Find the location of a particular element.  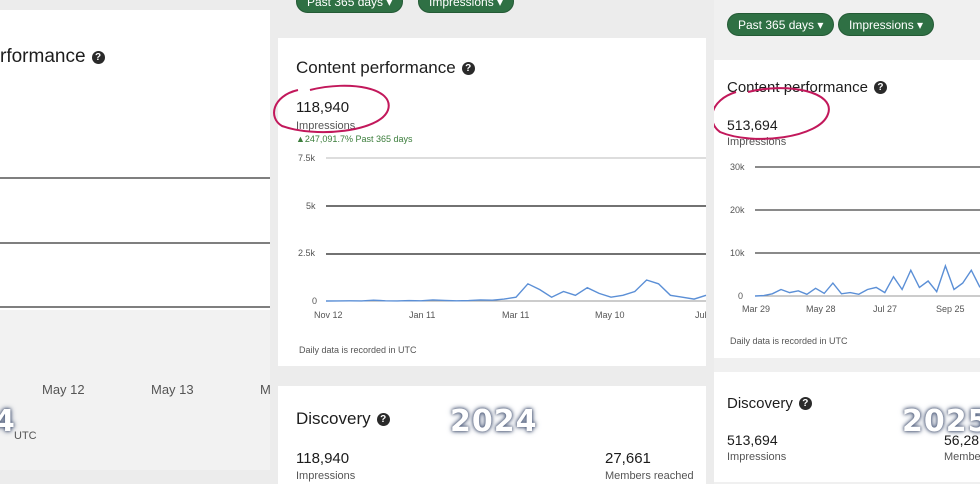

change-text: ▲247,091.7% Past 365 days is located at coordinates (354, 139).